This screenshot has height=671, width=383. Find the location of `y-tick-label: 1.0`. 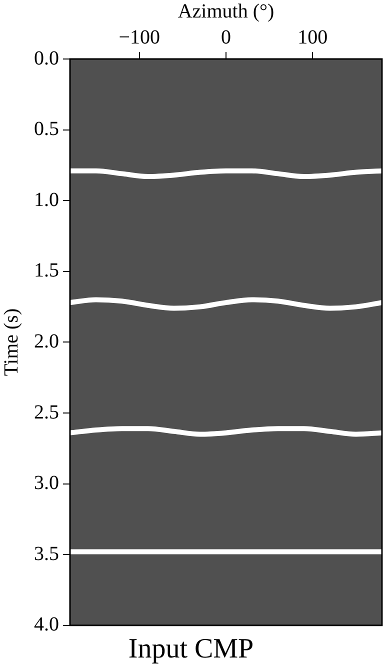

y-tick-label: 1.0 is located at coordinates (46, 199).